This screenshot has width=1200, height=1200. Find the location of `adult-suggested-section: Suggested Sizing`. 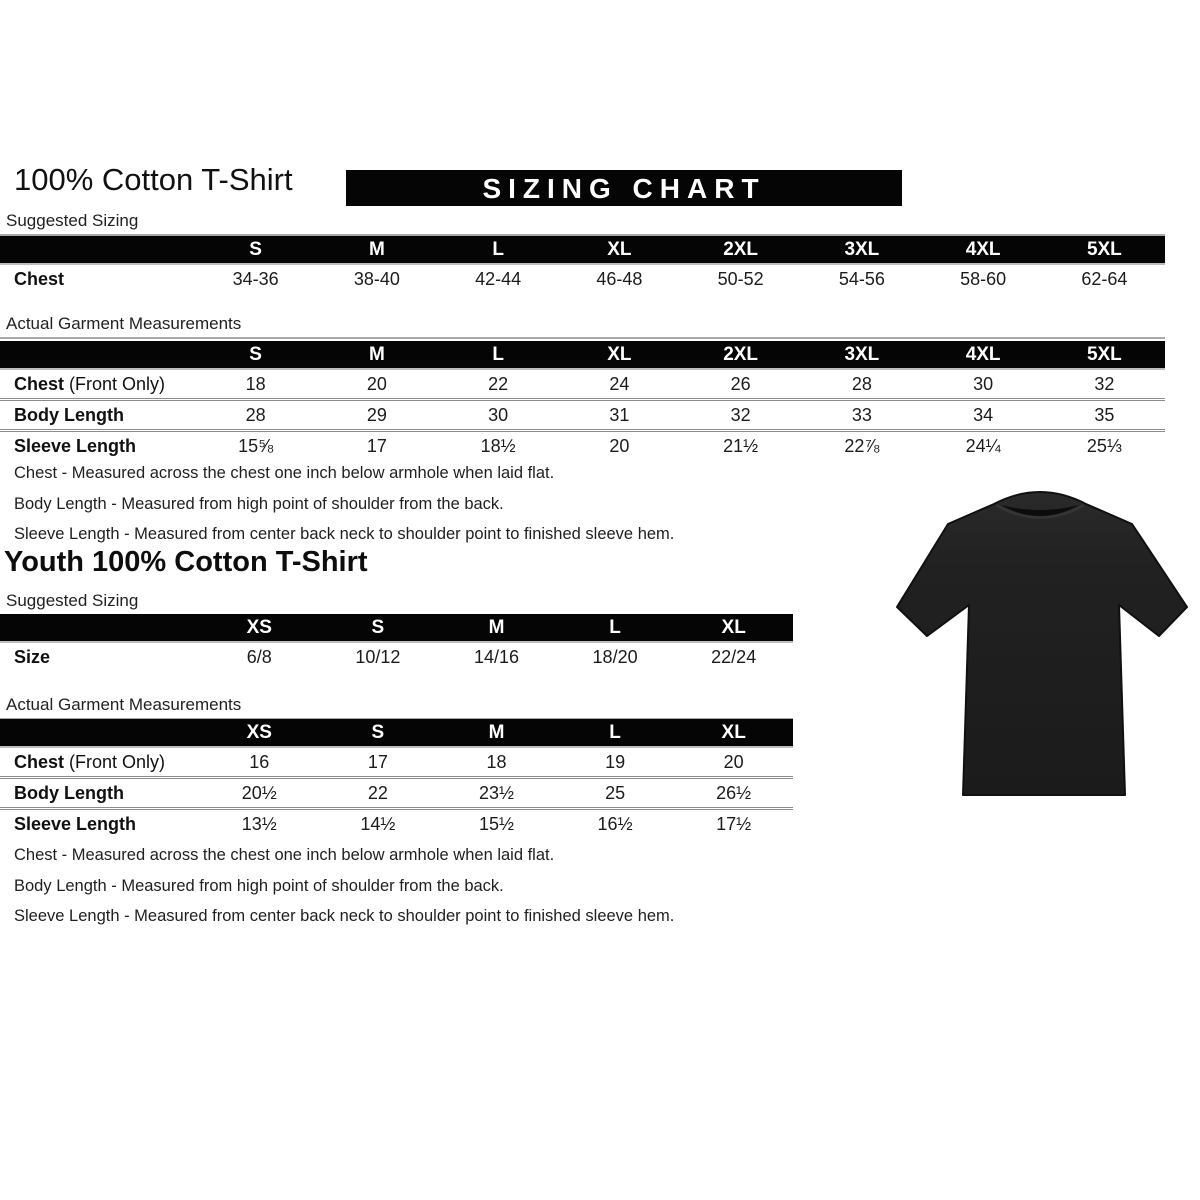

adult-suggested-section: Suggested Sizing is located at coordinates (582, 223).